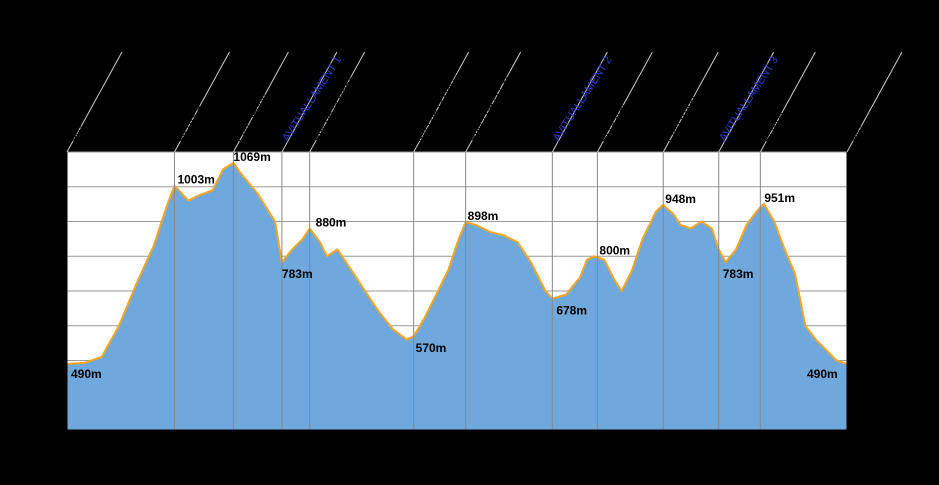 The image size is (939, 485). I want to click on y-tick-label-right-700: 700, so click(868, 292).